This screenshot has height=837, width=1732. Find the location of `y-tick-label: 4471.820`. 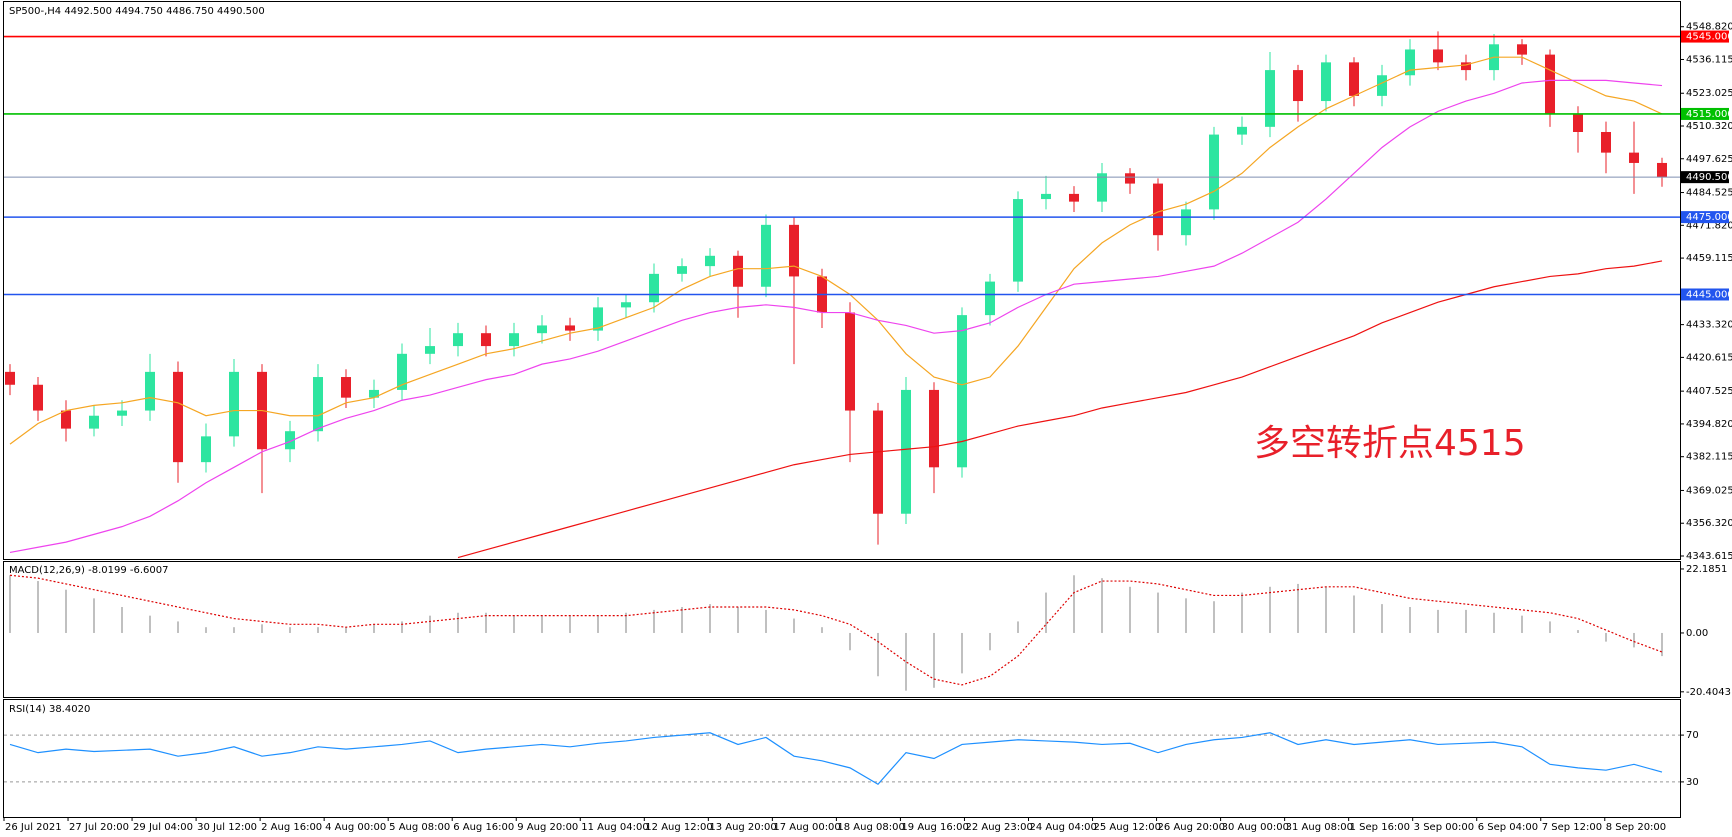

y-tick-label: 4471.820 is located at coordinates (1709, 225).